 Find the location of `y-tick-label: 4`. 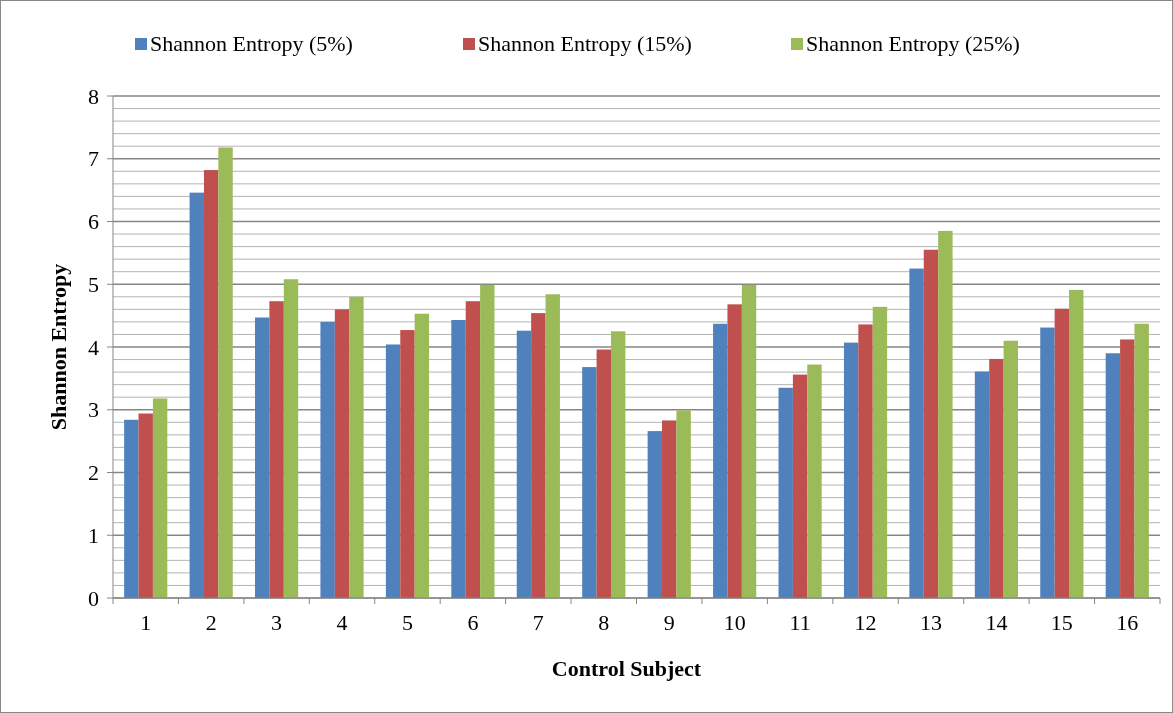

y-tick-label: 4 is located at coordinates (93, 347).